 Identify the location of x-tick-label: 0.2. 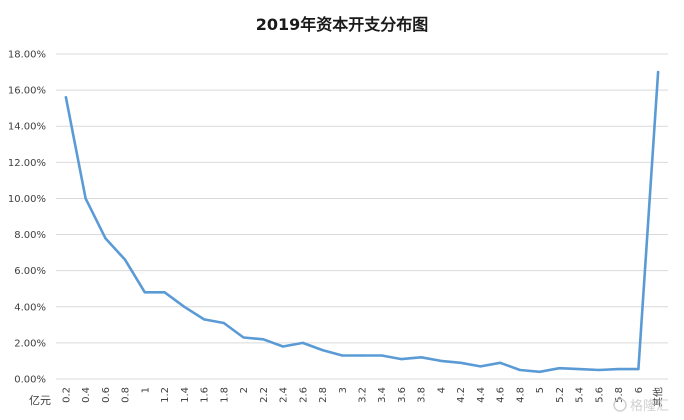
(66, 395).